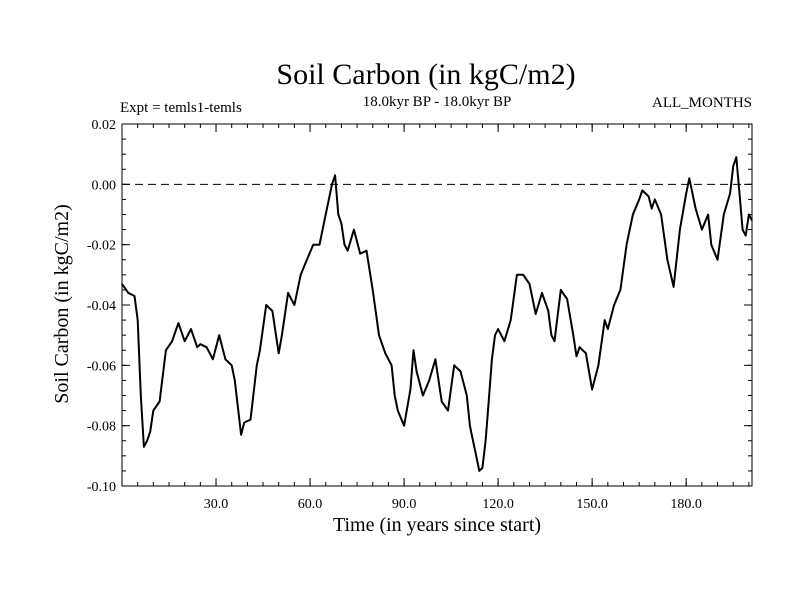 This screenshot has width=800, height=605. Describe the element at coordinates (101, 246) in the screenshot. I see `y-tick-label: -0.02` at that location.